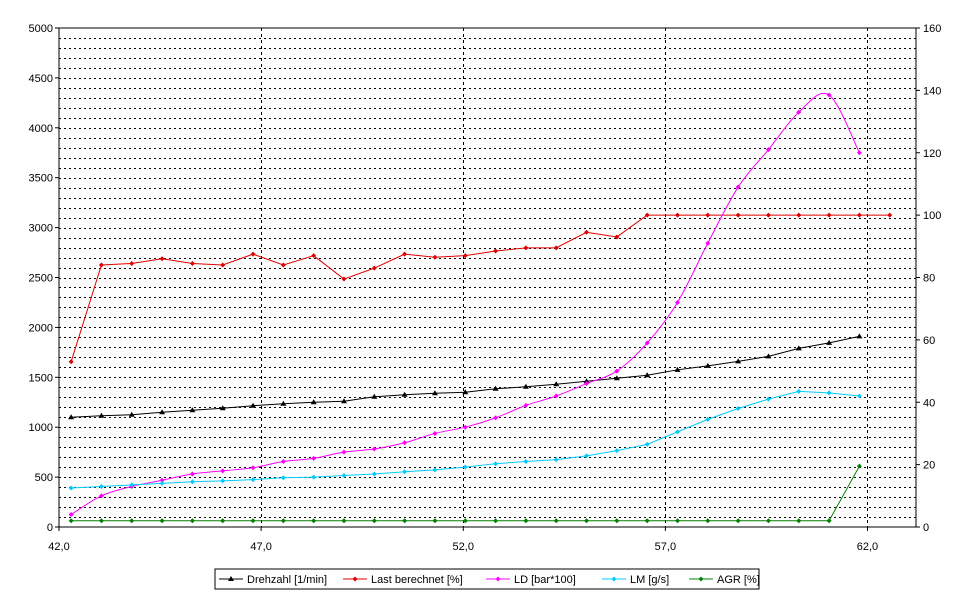 The image size is (968, 601). What do you see at coordinates (929, 279) in the screenshot?
I see `right-axis-tick-label: 80` at bounding box center [929, 279].